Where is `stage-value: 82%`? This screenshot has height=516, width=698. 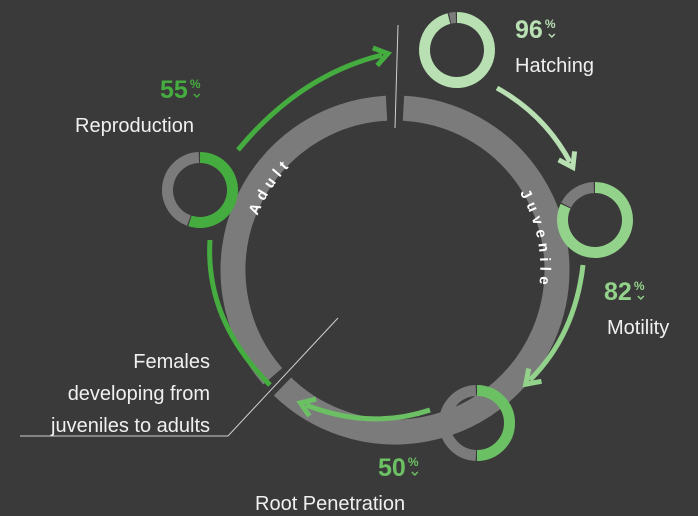
stage-value: 82% is located at coordinates (624, 292).